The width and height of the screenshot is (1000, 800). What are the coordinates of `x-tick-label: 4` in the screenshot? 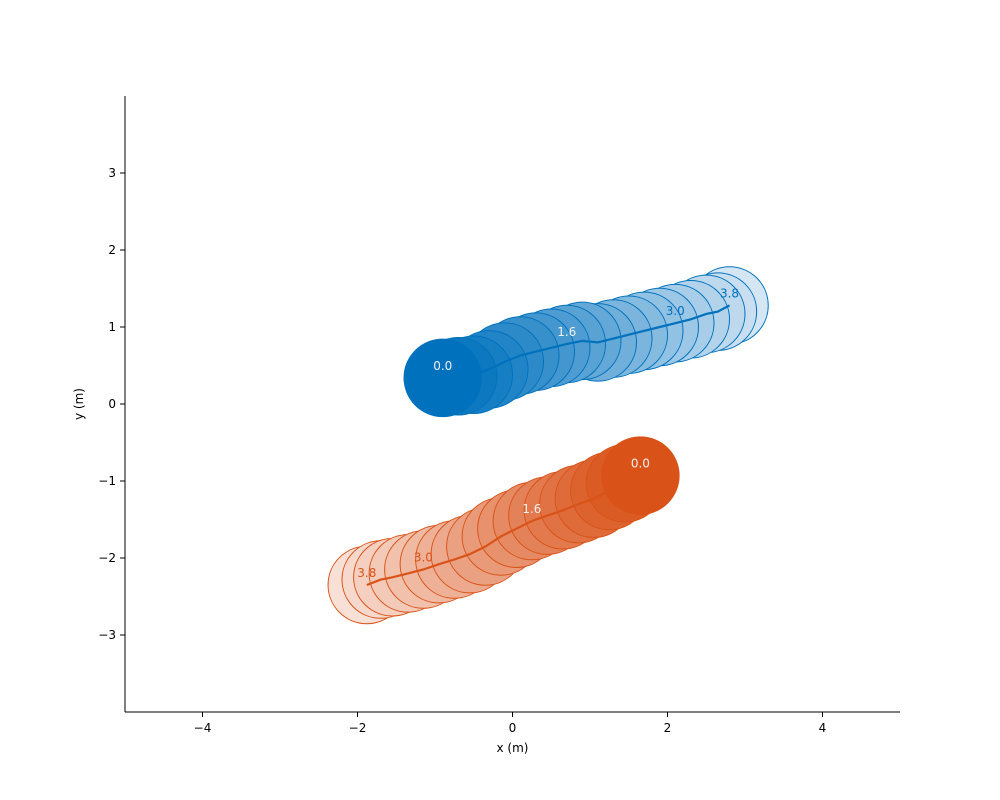 It's located at (823, 728).